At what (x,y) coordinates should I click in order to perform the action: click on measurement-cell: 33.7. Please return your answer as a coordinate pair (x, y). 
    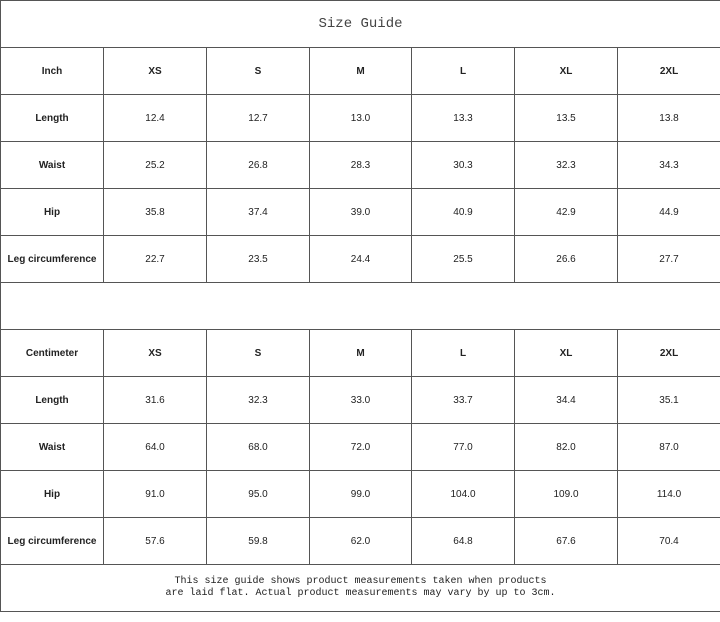
    Looking at the image, I should click on (463, 400).